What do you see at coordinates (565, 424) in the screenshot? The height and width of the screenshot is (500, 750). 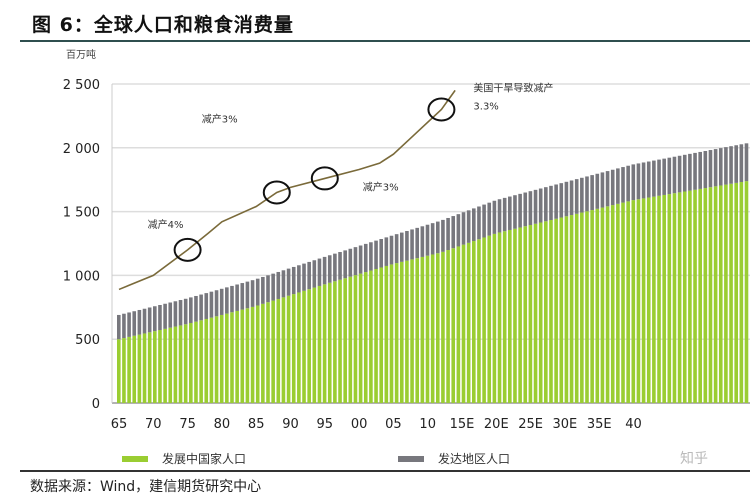 I see `x-tick-label: 30E` at bounding box center [565, 424].